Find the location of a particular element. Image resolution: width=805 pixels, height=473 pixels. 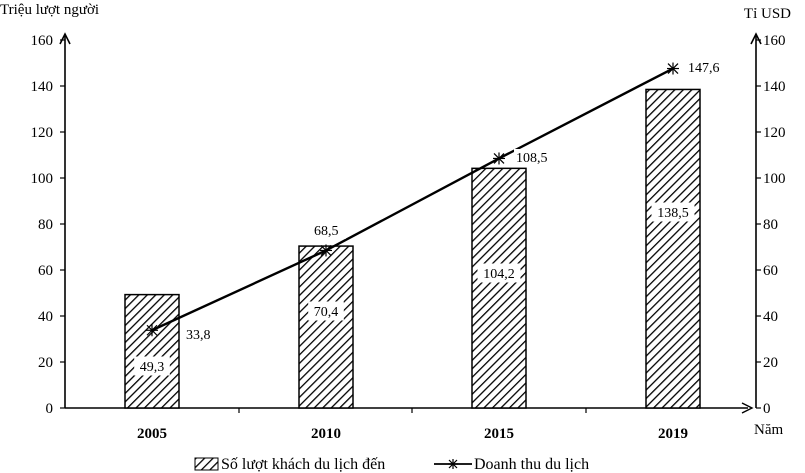

y-right-tick-label: 0 is located at coordinates (767, 409).